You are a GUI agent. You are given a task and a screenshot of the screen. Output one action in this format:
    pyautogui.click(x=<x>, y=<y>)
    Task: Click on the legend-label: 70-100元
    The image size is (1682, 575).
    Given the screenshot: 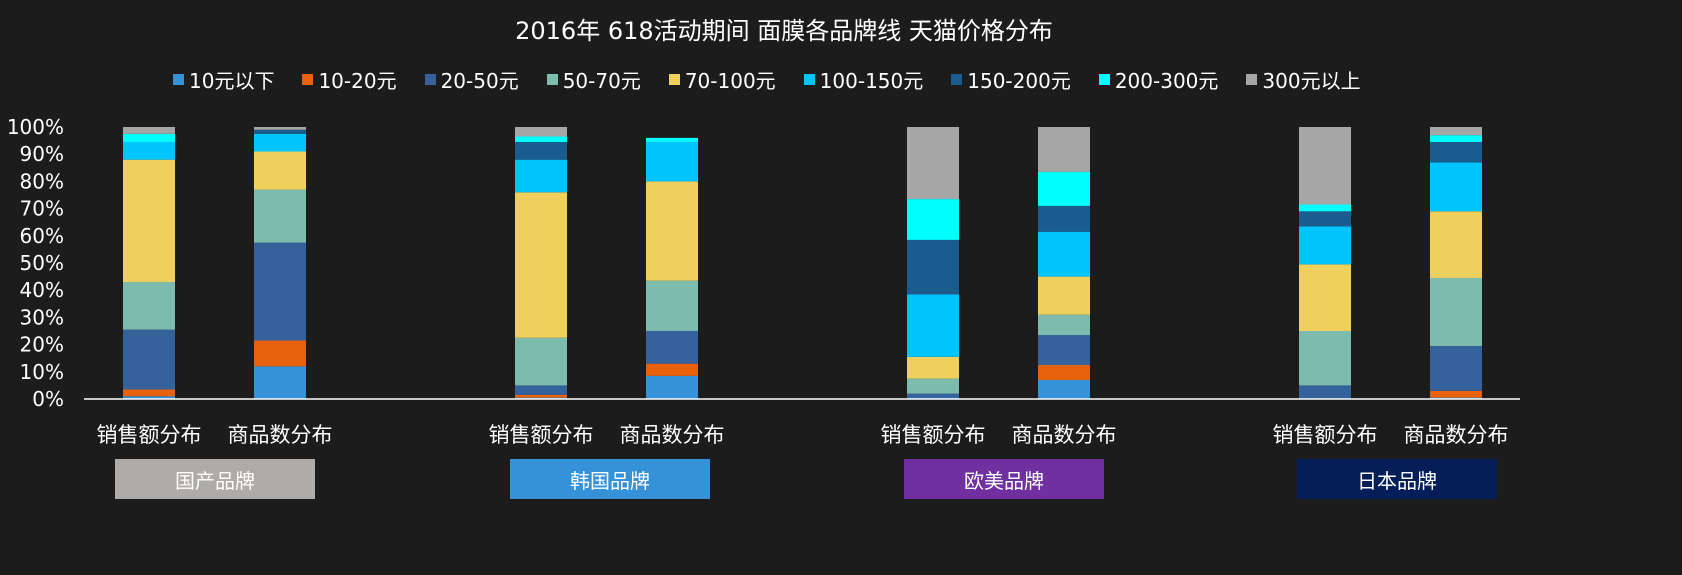 What is the action you would take?
    pyautogui.click(x=730, y=80)
    